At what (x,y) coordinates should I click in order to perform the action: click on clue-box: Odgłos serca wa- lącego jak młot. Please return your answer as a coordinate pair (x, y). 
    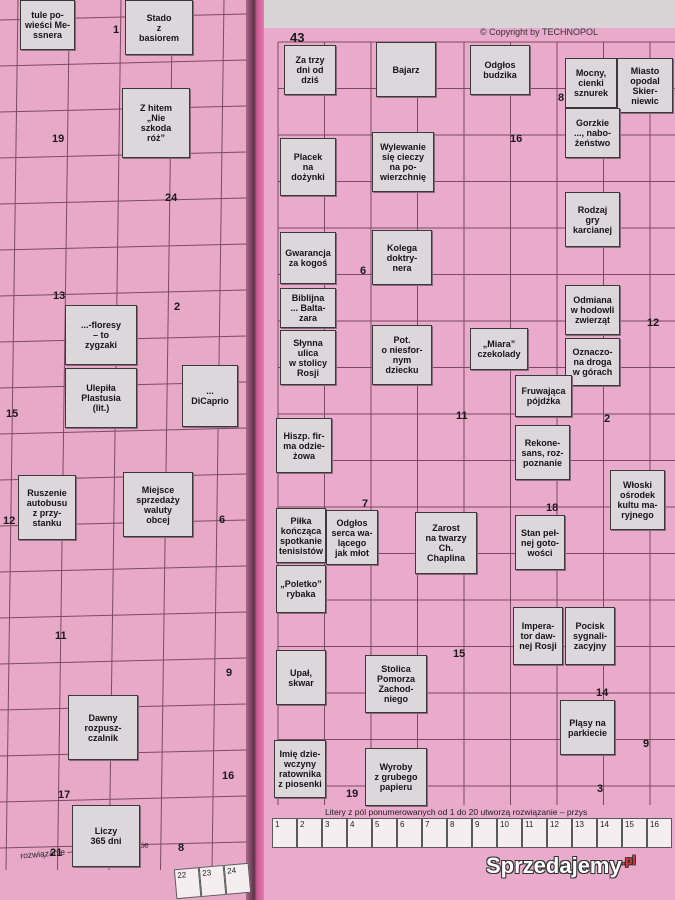
    Looking at the image, I should click on (352, 537).